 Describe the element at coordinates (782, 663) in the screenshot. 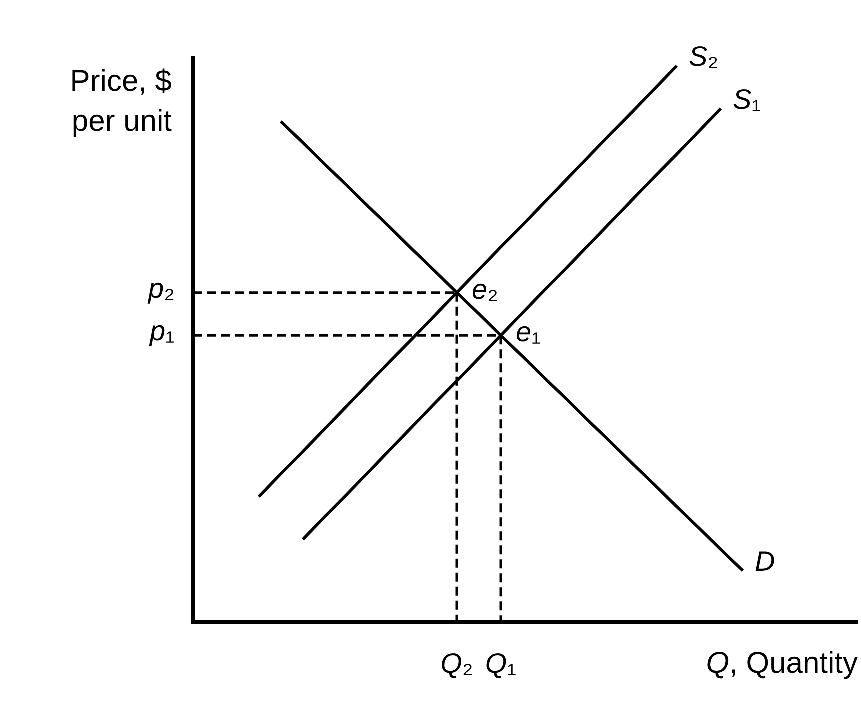

I see `x-axis-title: Q, Quantity` at that location.